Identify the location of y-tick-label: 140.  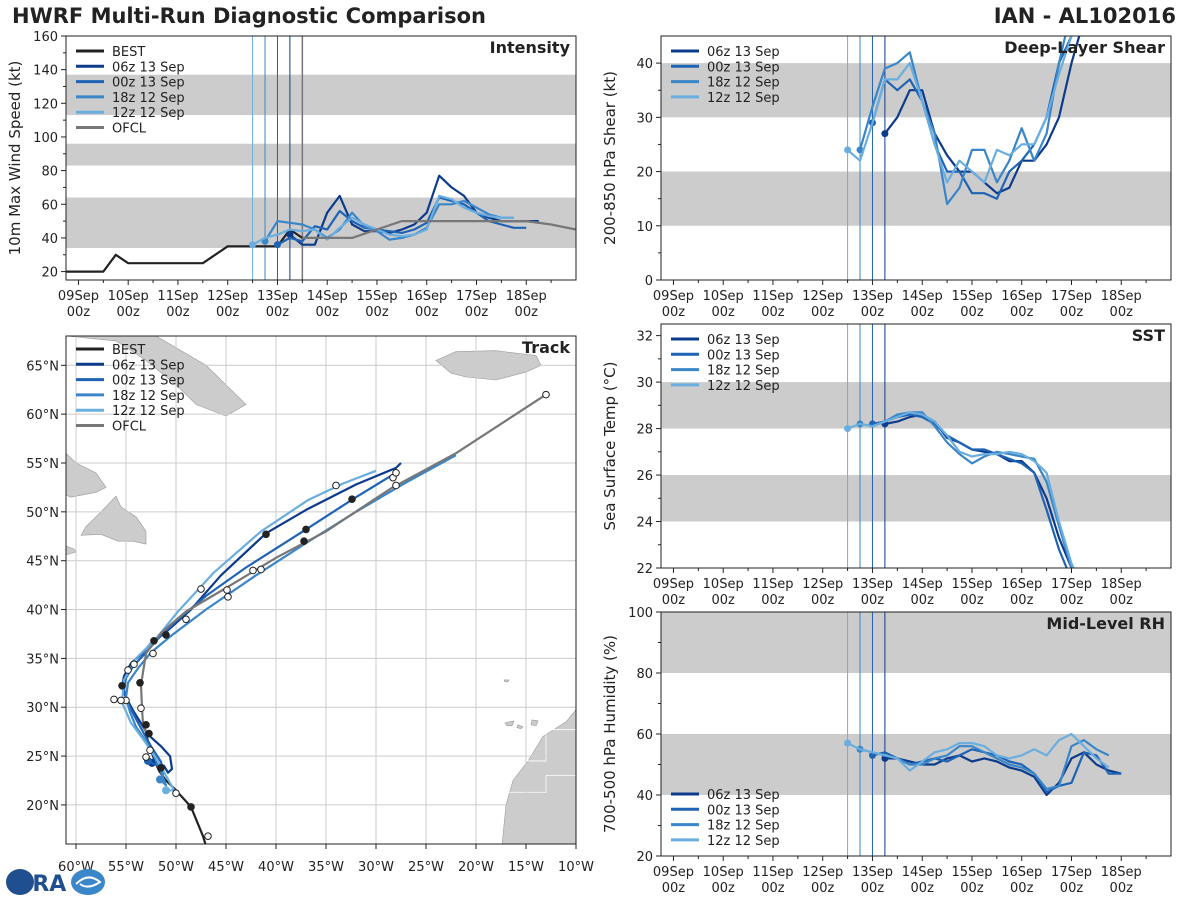
(45, 71).